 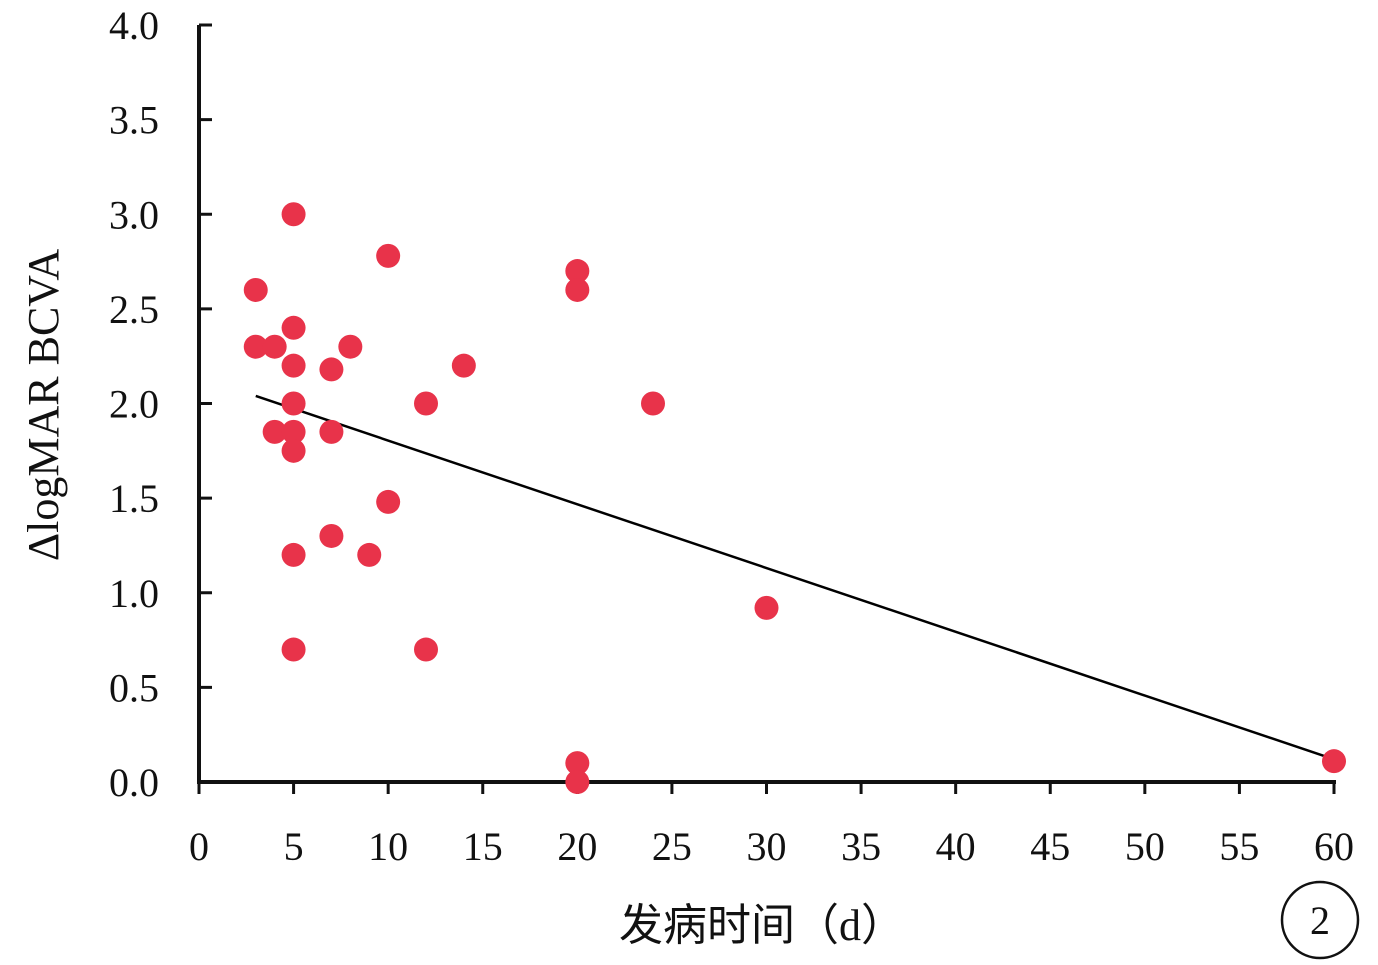 What do you see at coordinates (134, 120) in the screenshot?
I see `y-tick-label: 3.5` at bounding box center [134, 120].